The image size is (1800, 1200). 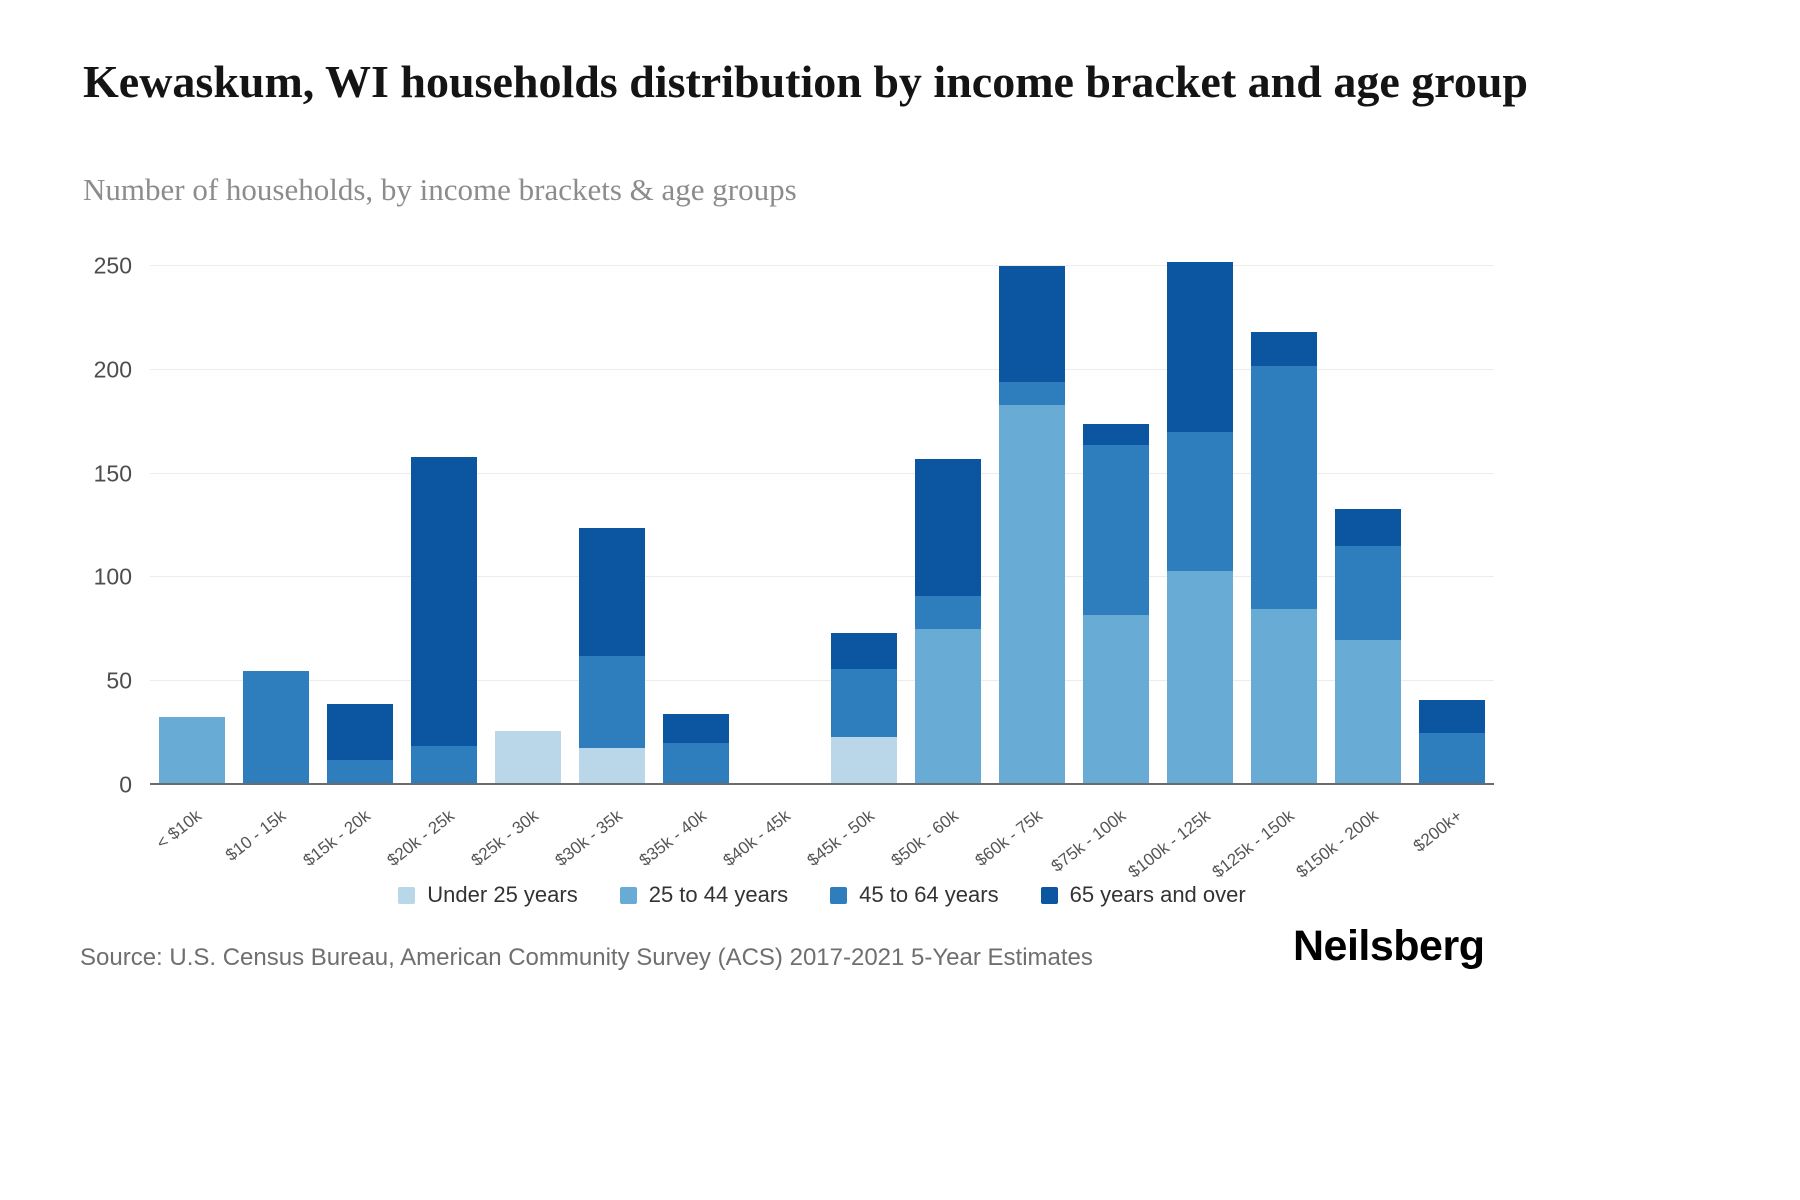 What do you see at coordinates (1389, 946) in the screenshot?
I see `brand-logo: Neilsberg` at bounding box center [1389, 946].